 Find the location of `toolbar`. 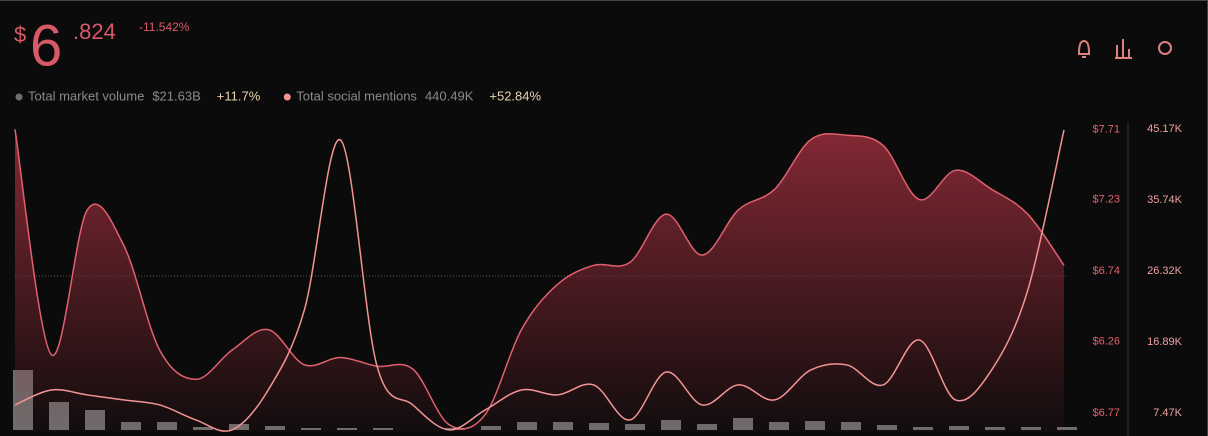

toolbar is located at coordinates (1125, 49).